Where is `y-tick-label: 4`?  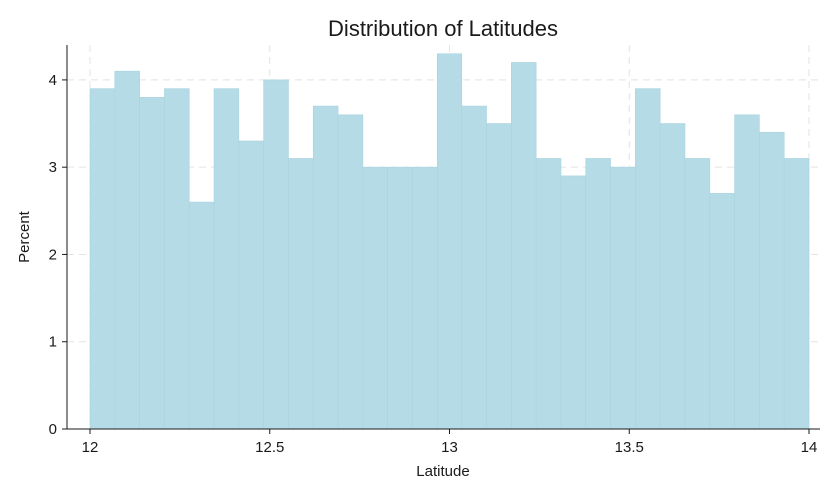 y-tick-label: 4 is located at coordinates (53, 80).